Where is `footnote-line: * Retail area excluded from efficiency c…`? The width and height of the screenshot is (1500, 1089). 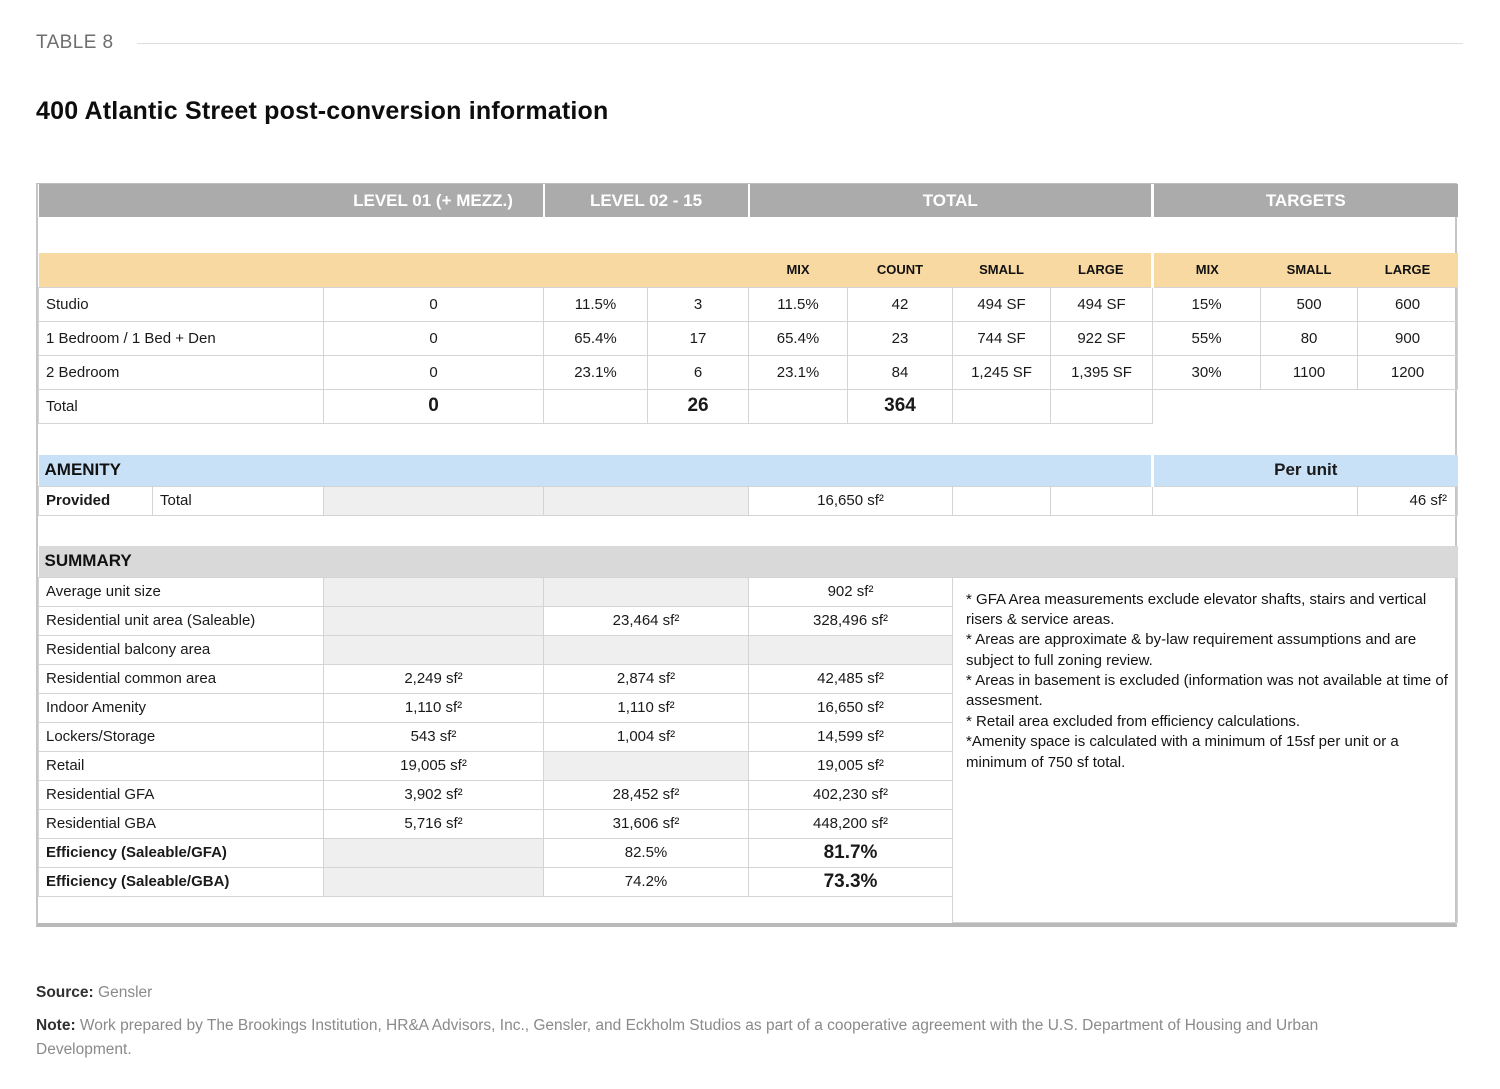
footnote-line: * Retail area excluded from efficiency c… is located at coordinates (1133, 721).